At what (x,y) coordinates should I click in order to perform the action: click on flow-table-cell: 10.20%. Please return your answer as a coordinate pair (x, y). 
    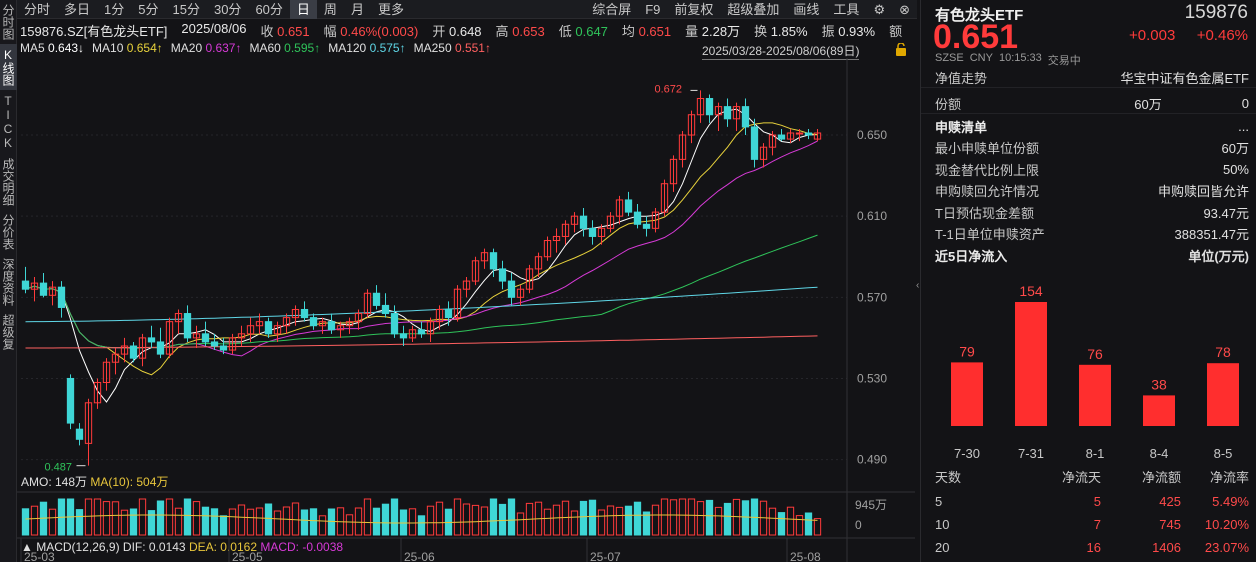
    Looking at the image, I should click on (1226, 524).